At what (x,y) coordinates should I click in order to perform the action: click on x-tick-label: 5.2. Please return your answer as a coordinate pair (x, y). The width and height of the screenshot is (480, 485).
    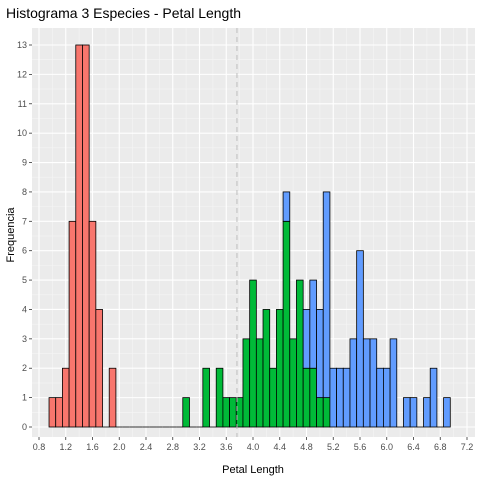
    Looking at the image, I should click on (333, 447).